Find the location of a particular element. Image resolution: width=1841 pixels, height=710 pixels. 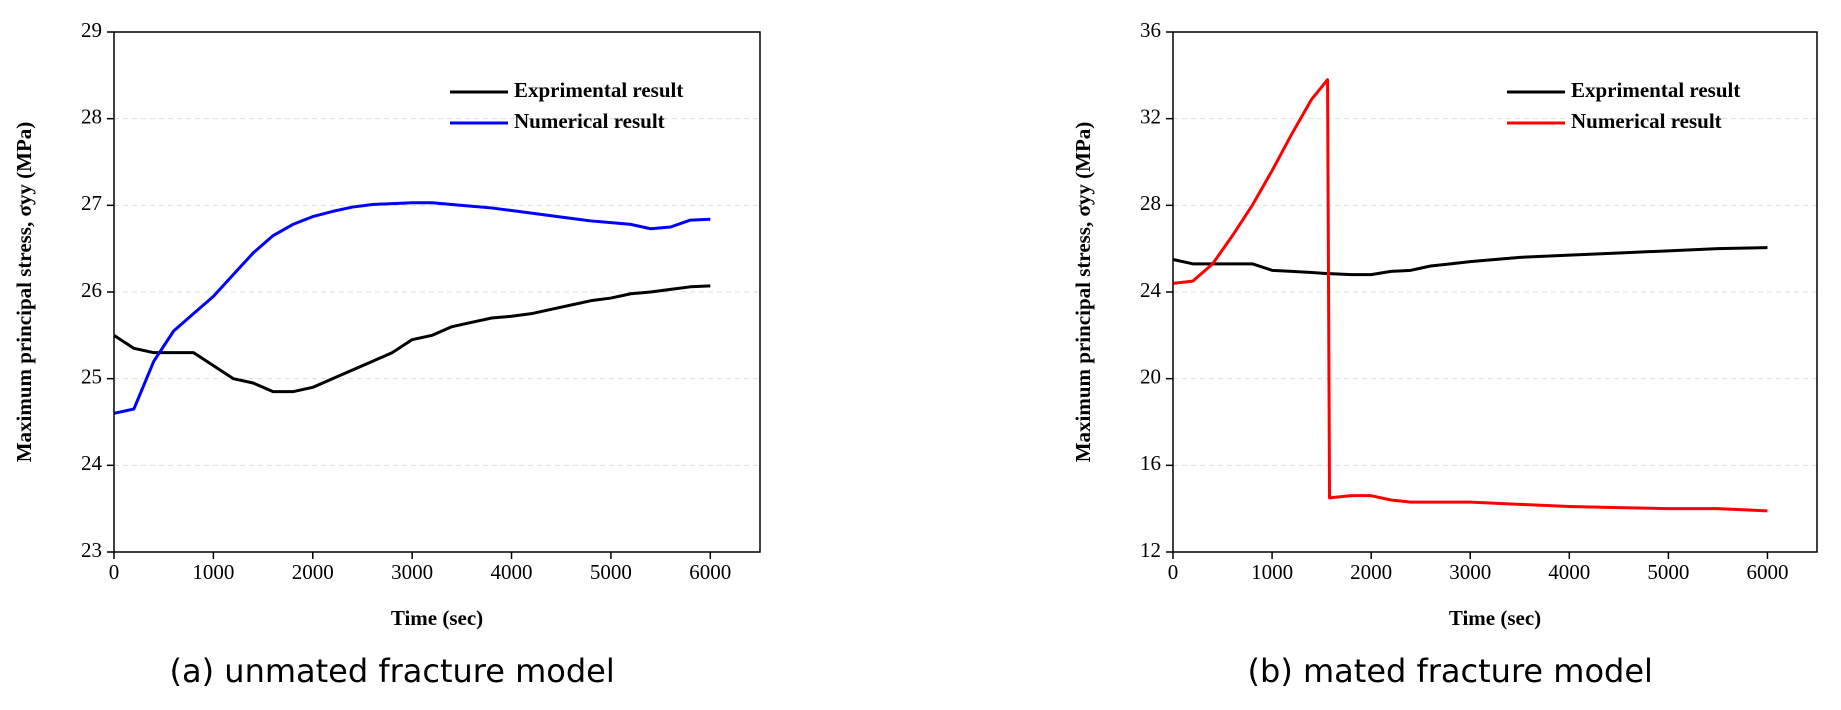

y-tick-label: 36 is located at coordinates (1150, 30).